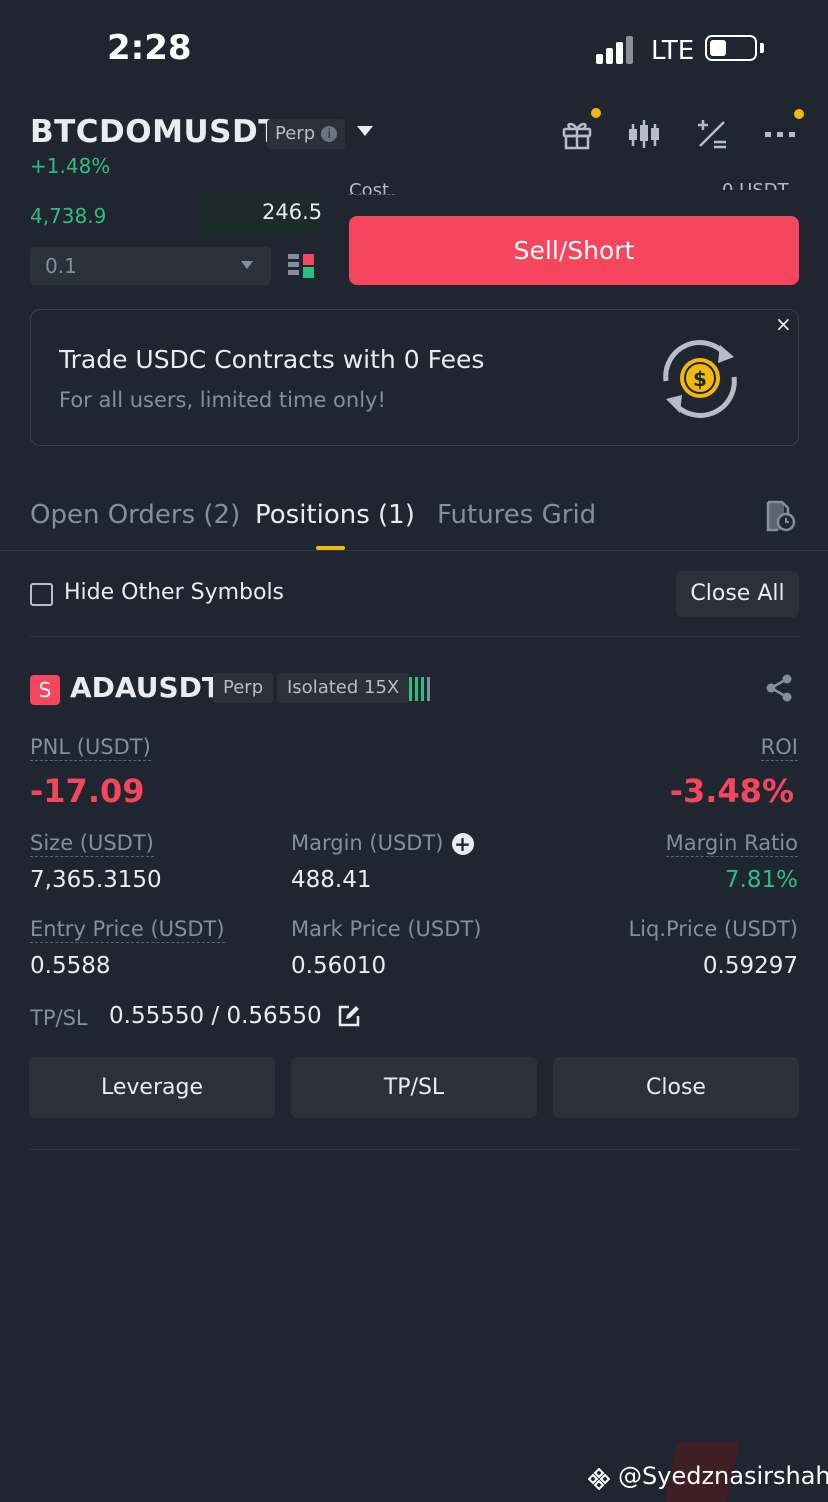  Describe the element at coordinates (599, 1479) in the screenshot. I see `binance-logo-icon` at that location.